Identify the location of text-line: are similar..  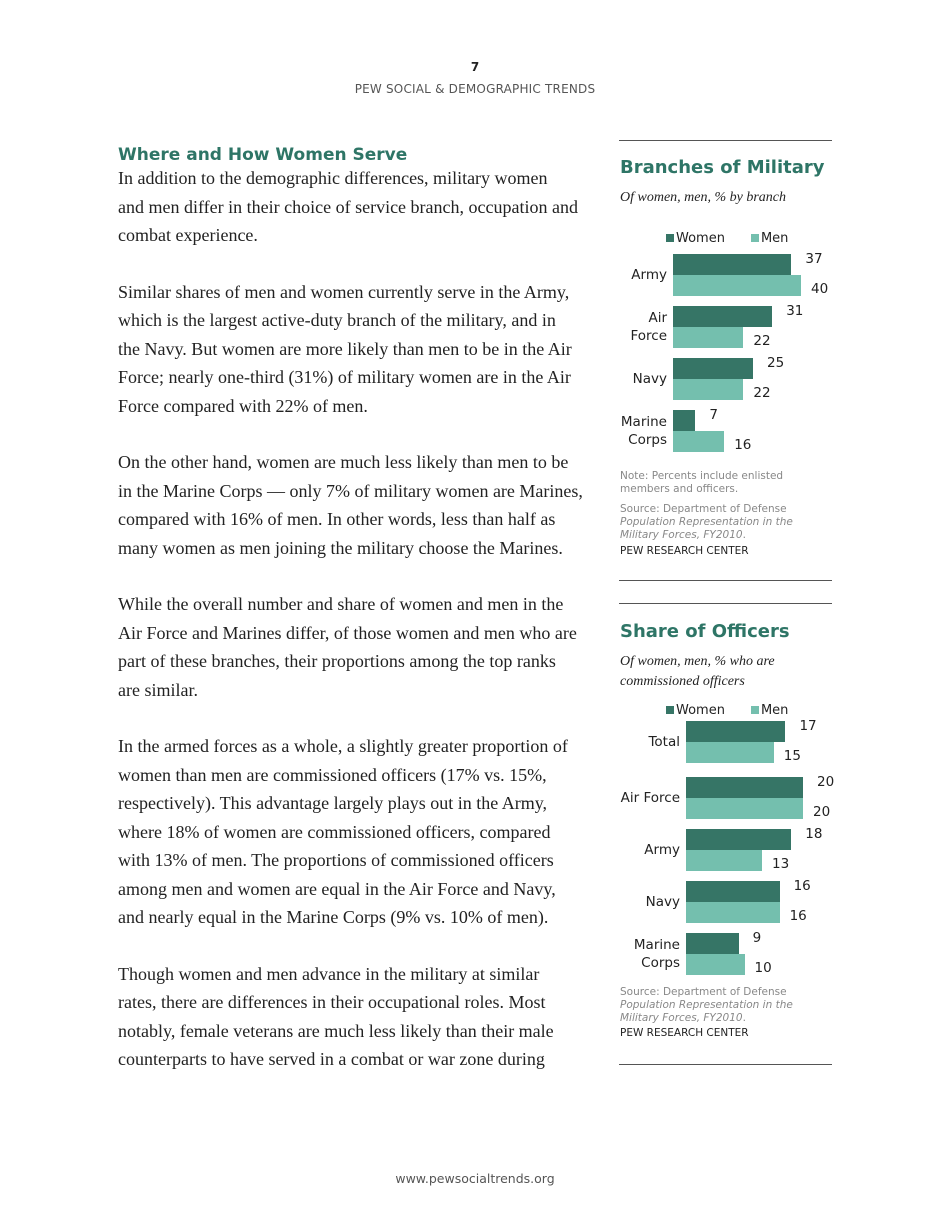
(158, 689).